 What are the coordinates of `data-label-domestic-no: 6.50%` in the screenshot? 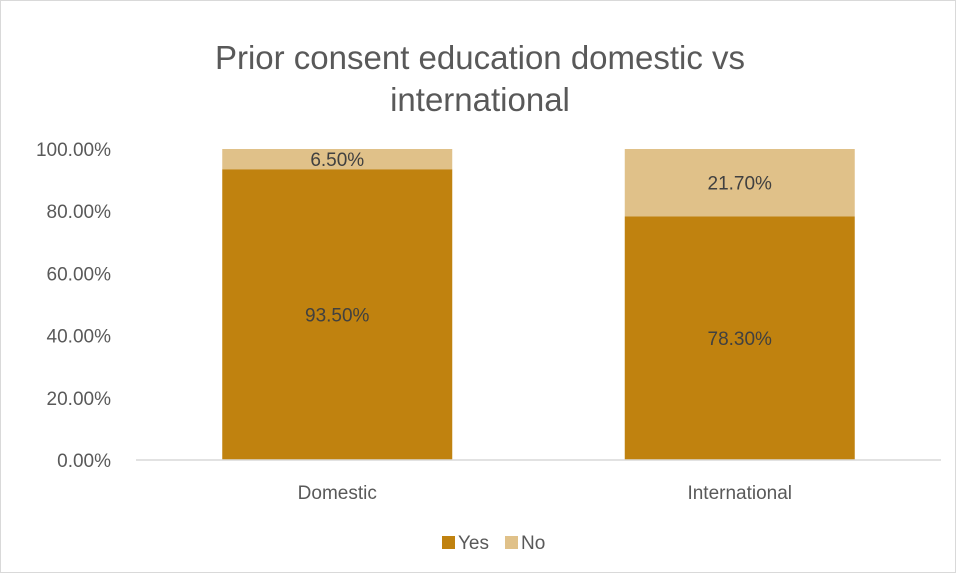 It's located at (337, 160).